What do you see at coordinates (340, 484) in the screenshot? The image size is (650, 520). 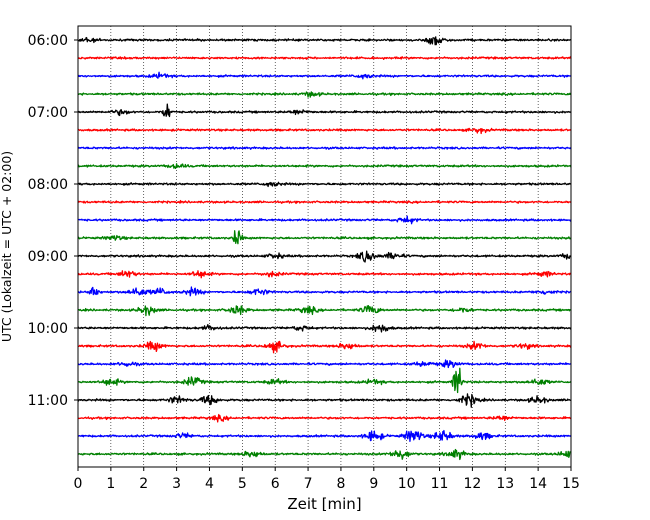 I see `x-tick-label-8: 8` at bounding box center [340, 484].